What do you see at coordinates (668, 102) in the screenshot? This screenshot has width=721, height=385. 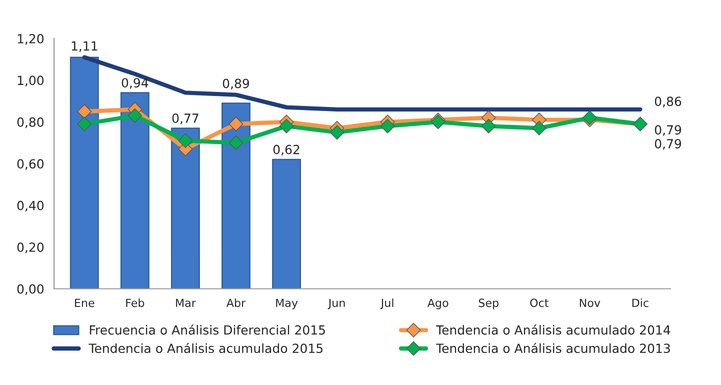 I see `data-label: 0,86` at bounding box center [668, 102].